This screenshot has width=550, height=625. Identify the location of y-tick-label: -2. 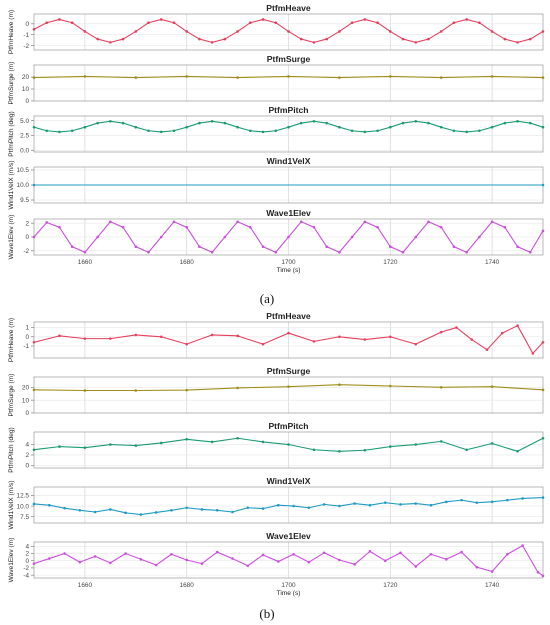
(26, 251).